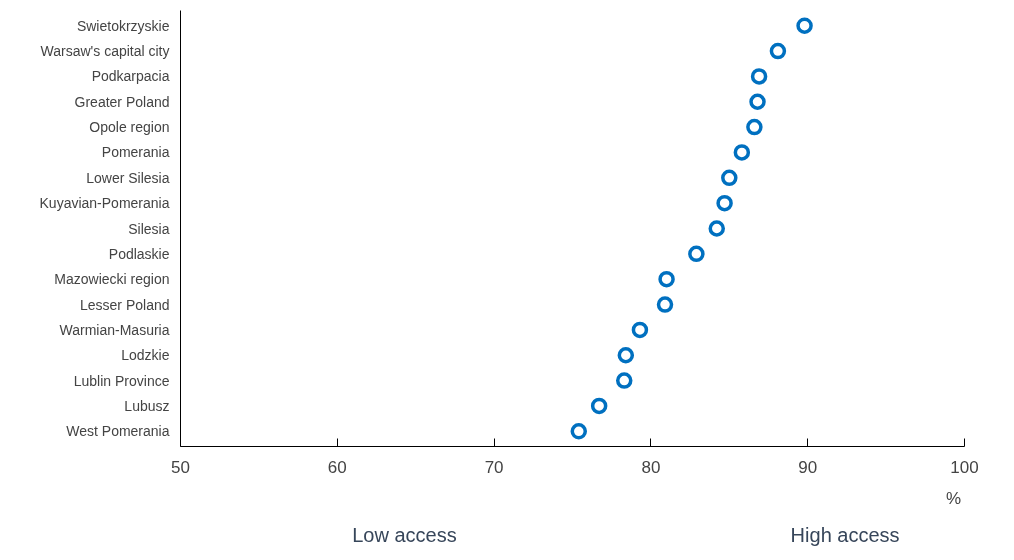  I want to click on y-tick-label: Pomerania, so click(135, 152).